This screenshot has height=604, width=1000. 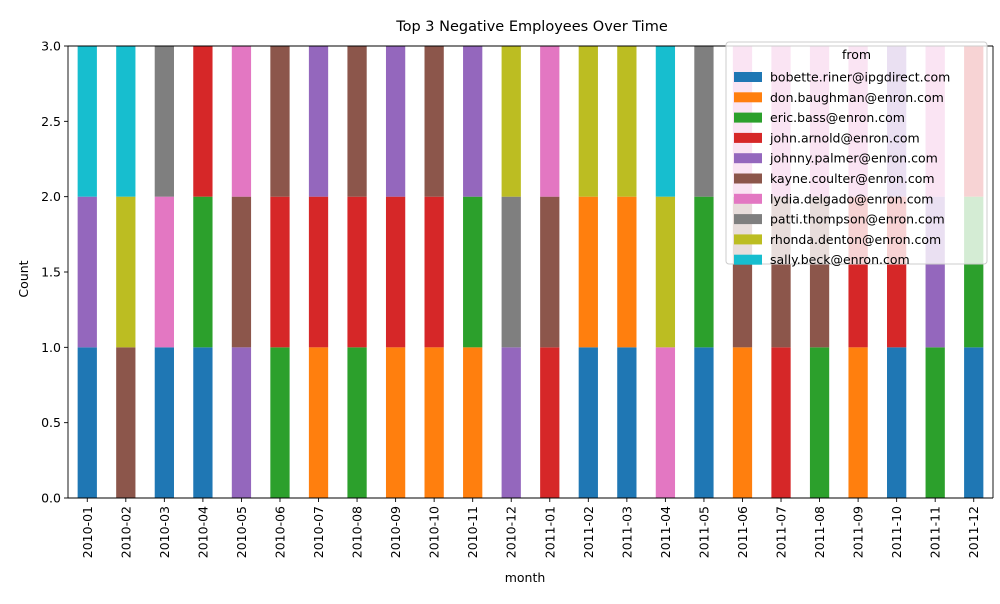 What do you see at coordinates (665, 121) in the screenshot?
I see `bar-segment-2011-04-sally.beck@enron.com` at bounding box center [665, 121].